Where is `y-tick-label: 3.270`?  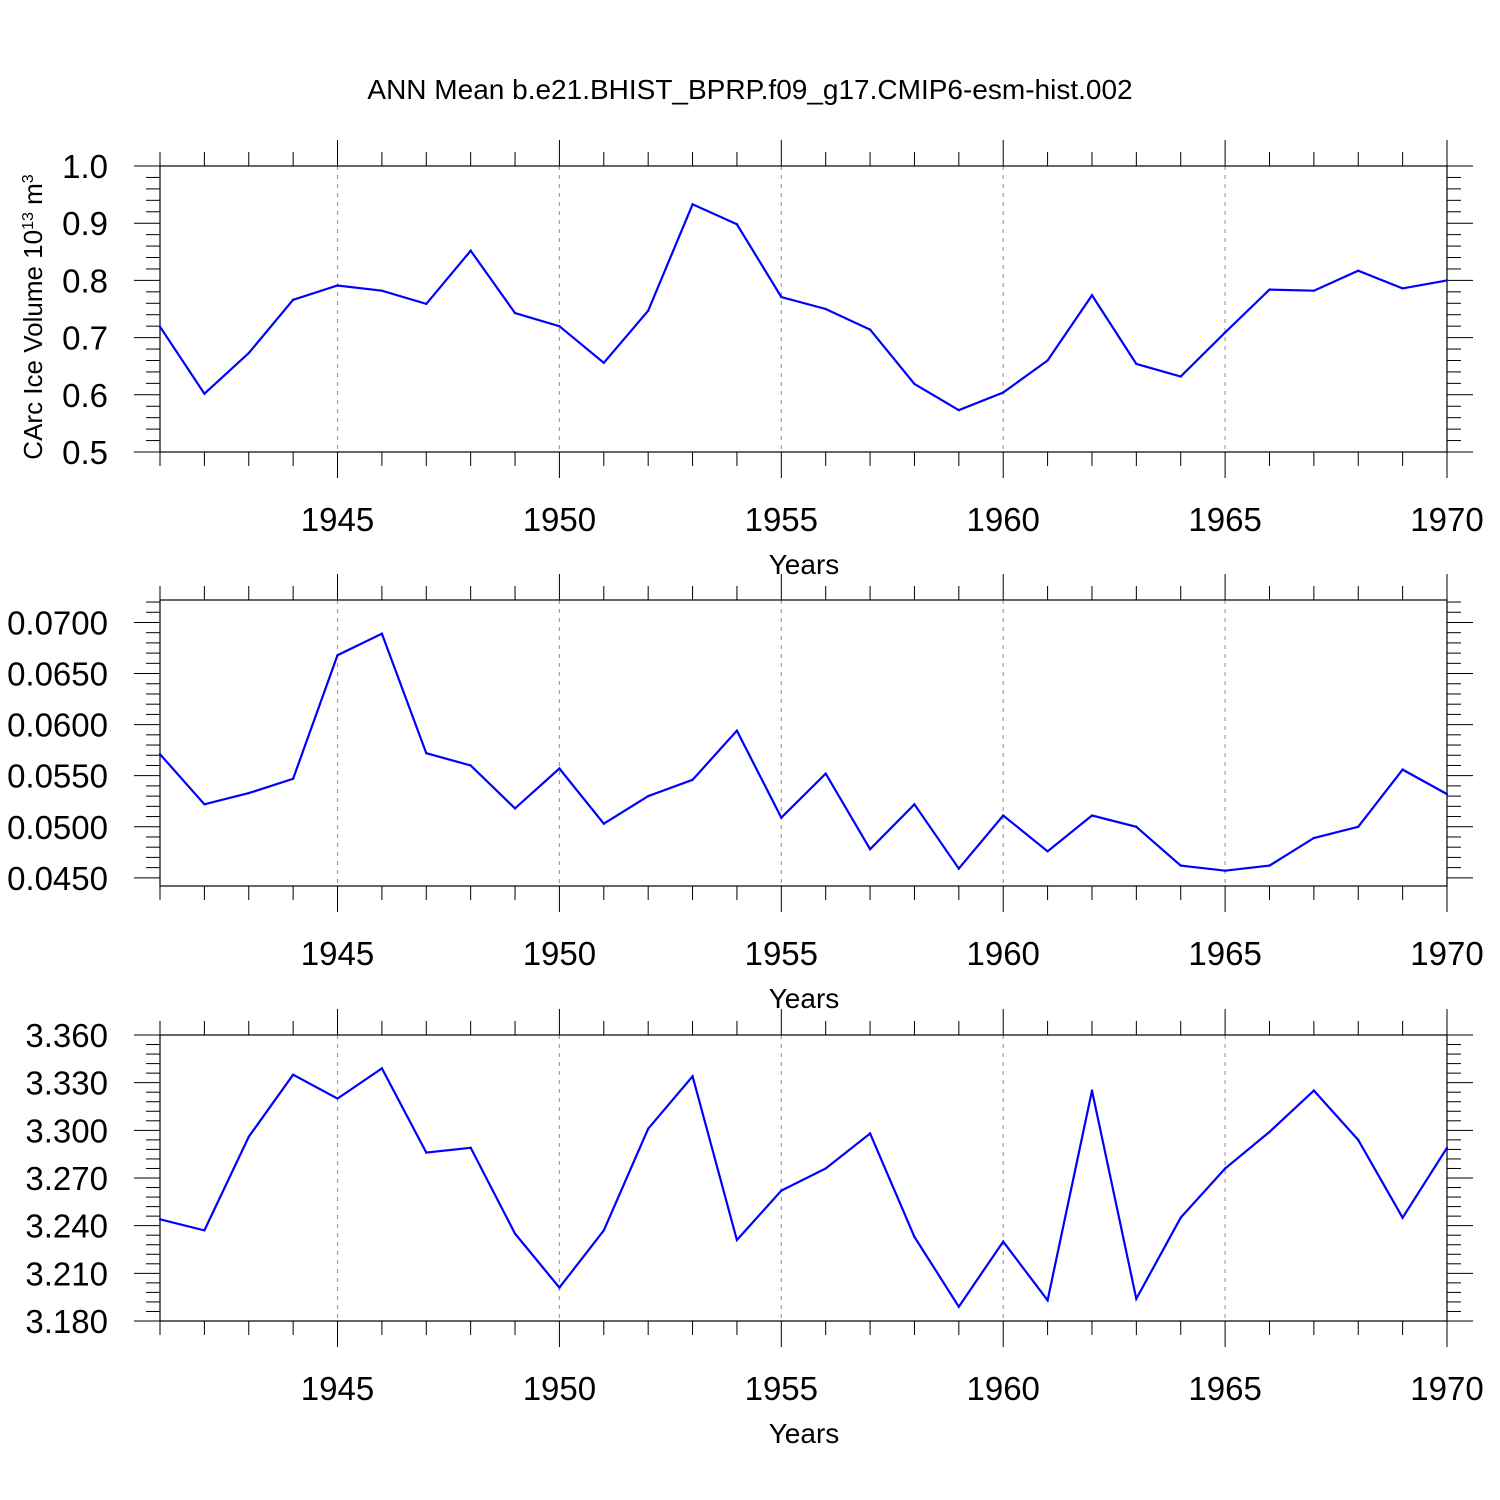 y-tick-label: 3.270 is located at coordinates (66, 1178).